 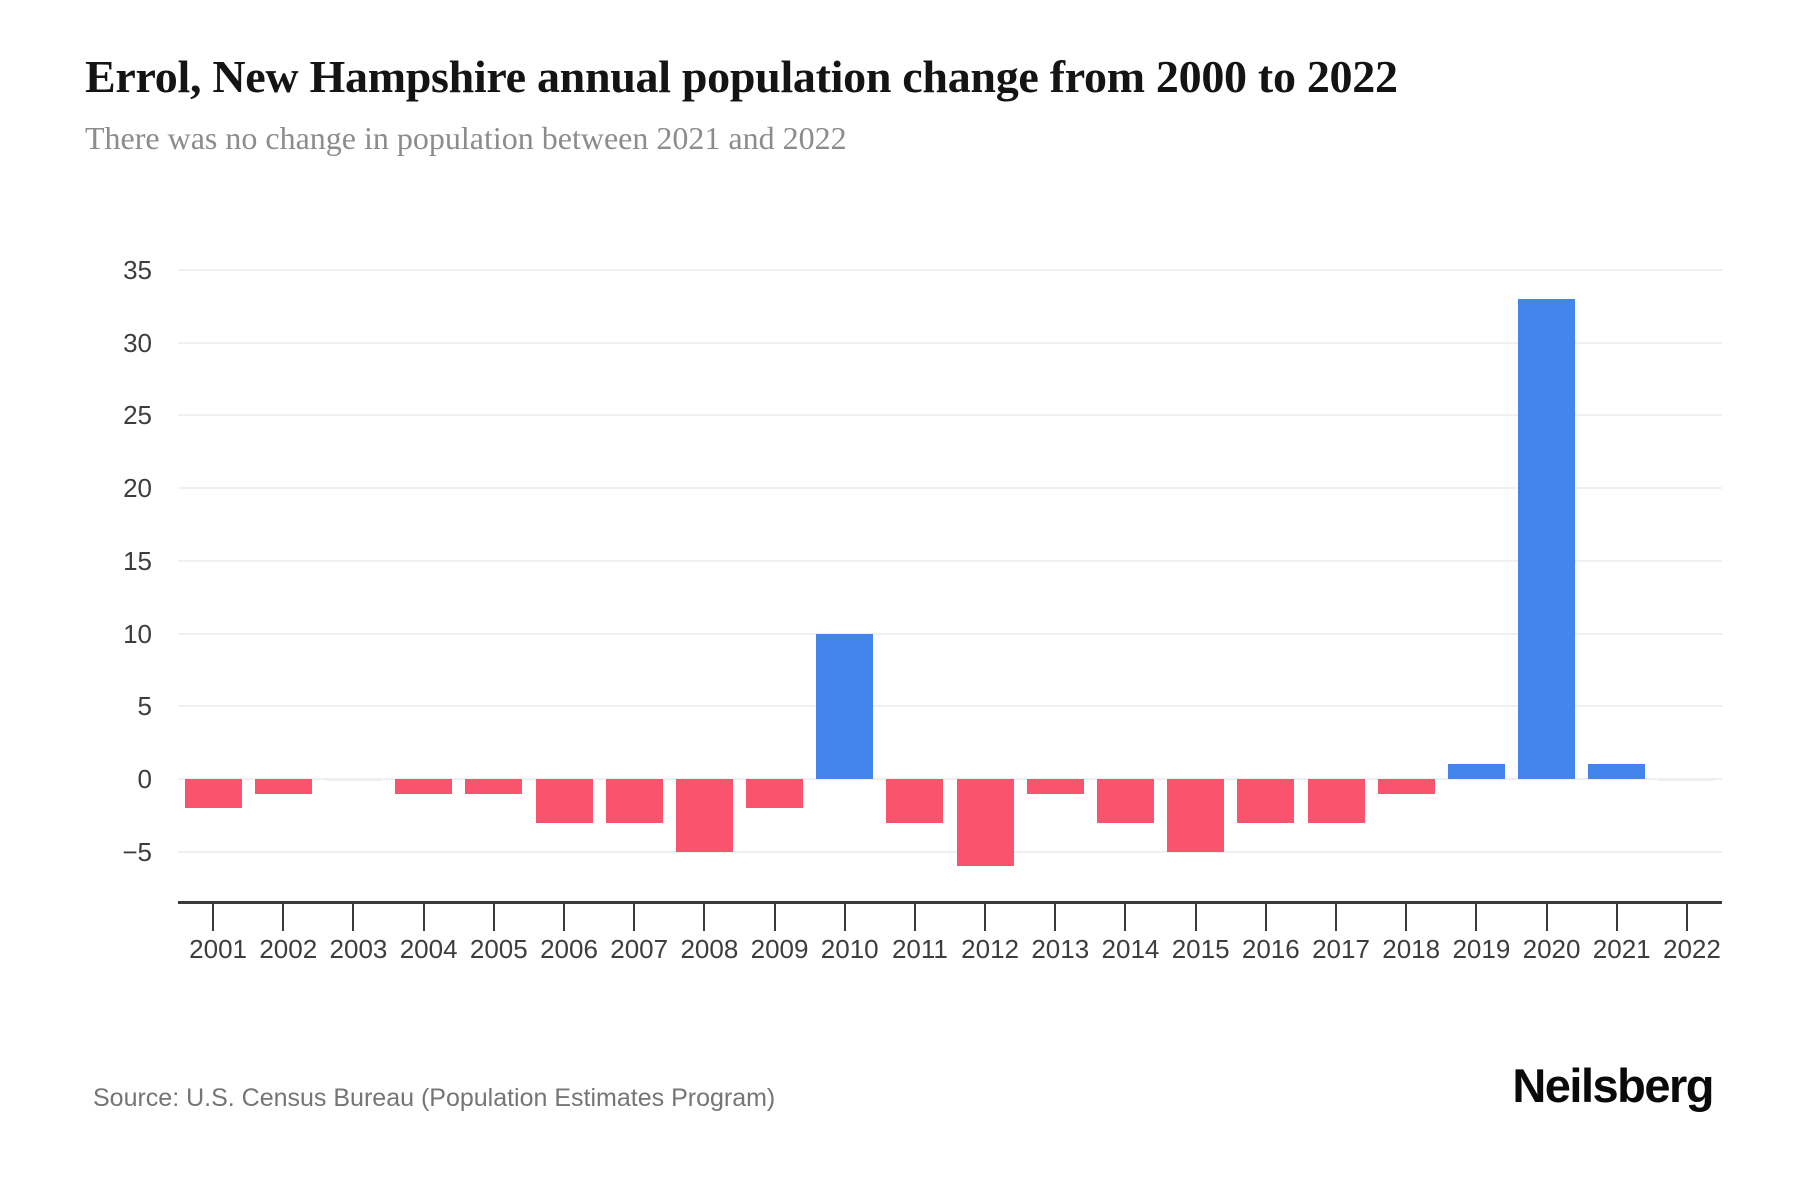 I want to click on bar-2013, so click(x=1055, y=786).